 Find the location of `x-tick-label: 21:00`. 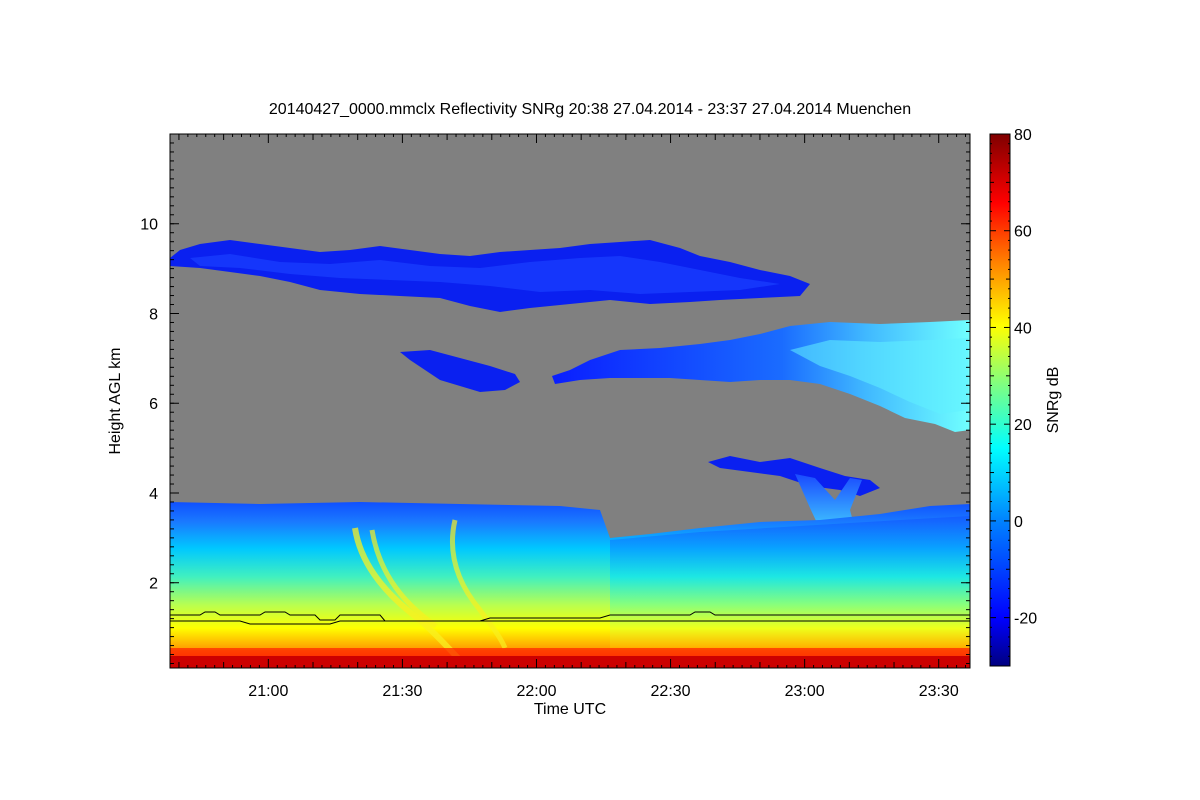

x-tick-label: 21:00 is located at coordinates (268, 691).